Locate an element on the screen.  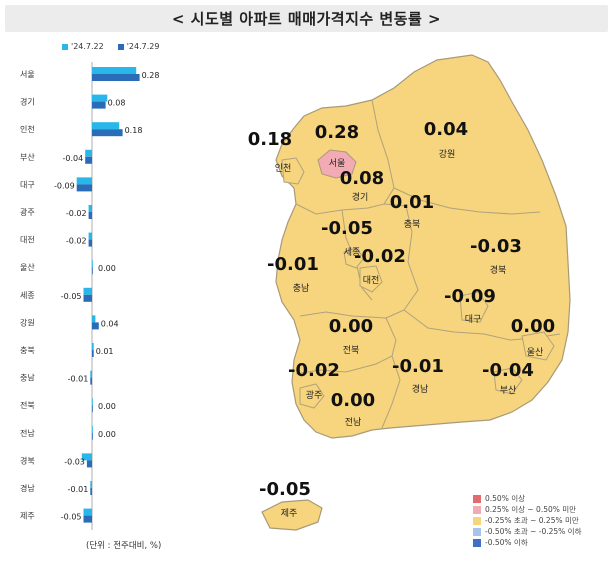
map-legend-label: -0.25% 초과 ~ 0.25% 미만 is located at coordinates (532, 520).